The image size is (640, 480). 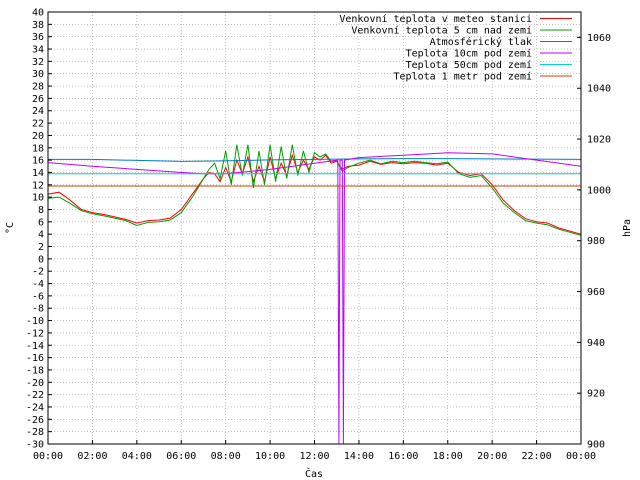 I want to click on y-tick-label: 38, so click(x=38, y=25).